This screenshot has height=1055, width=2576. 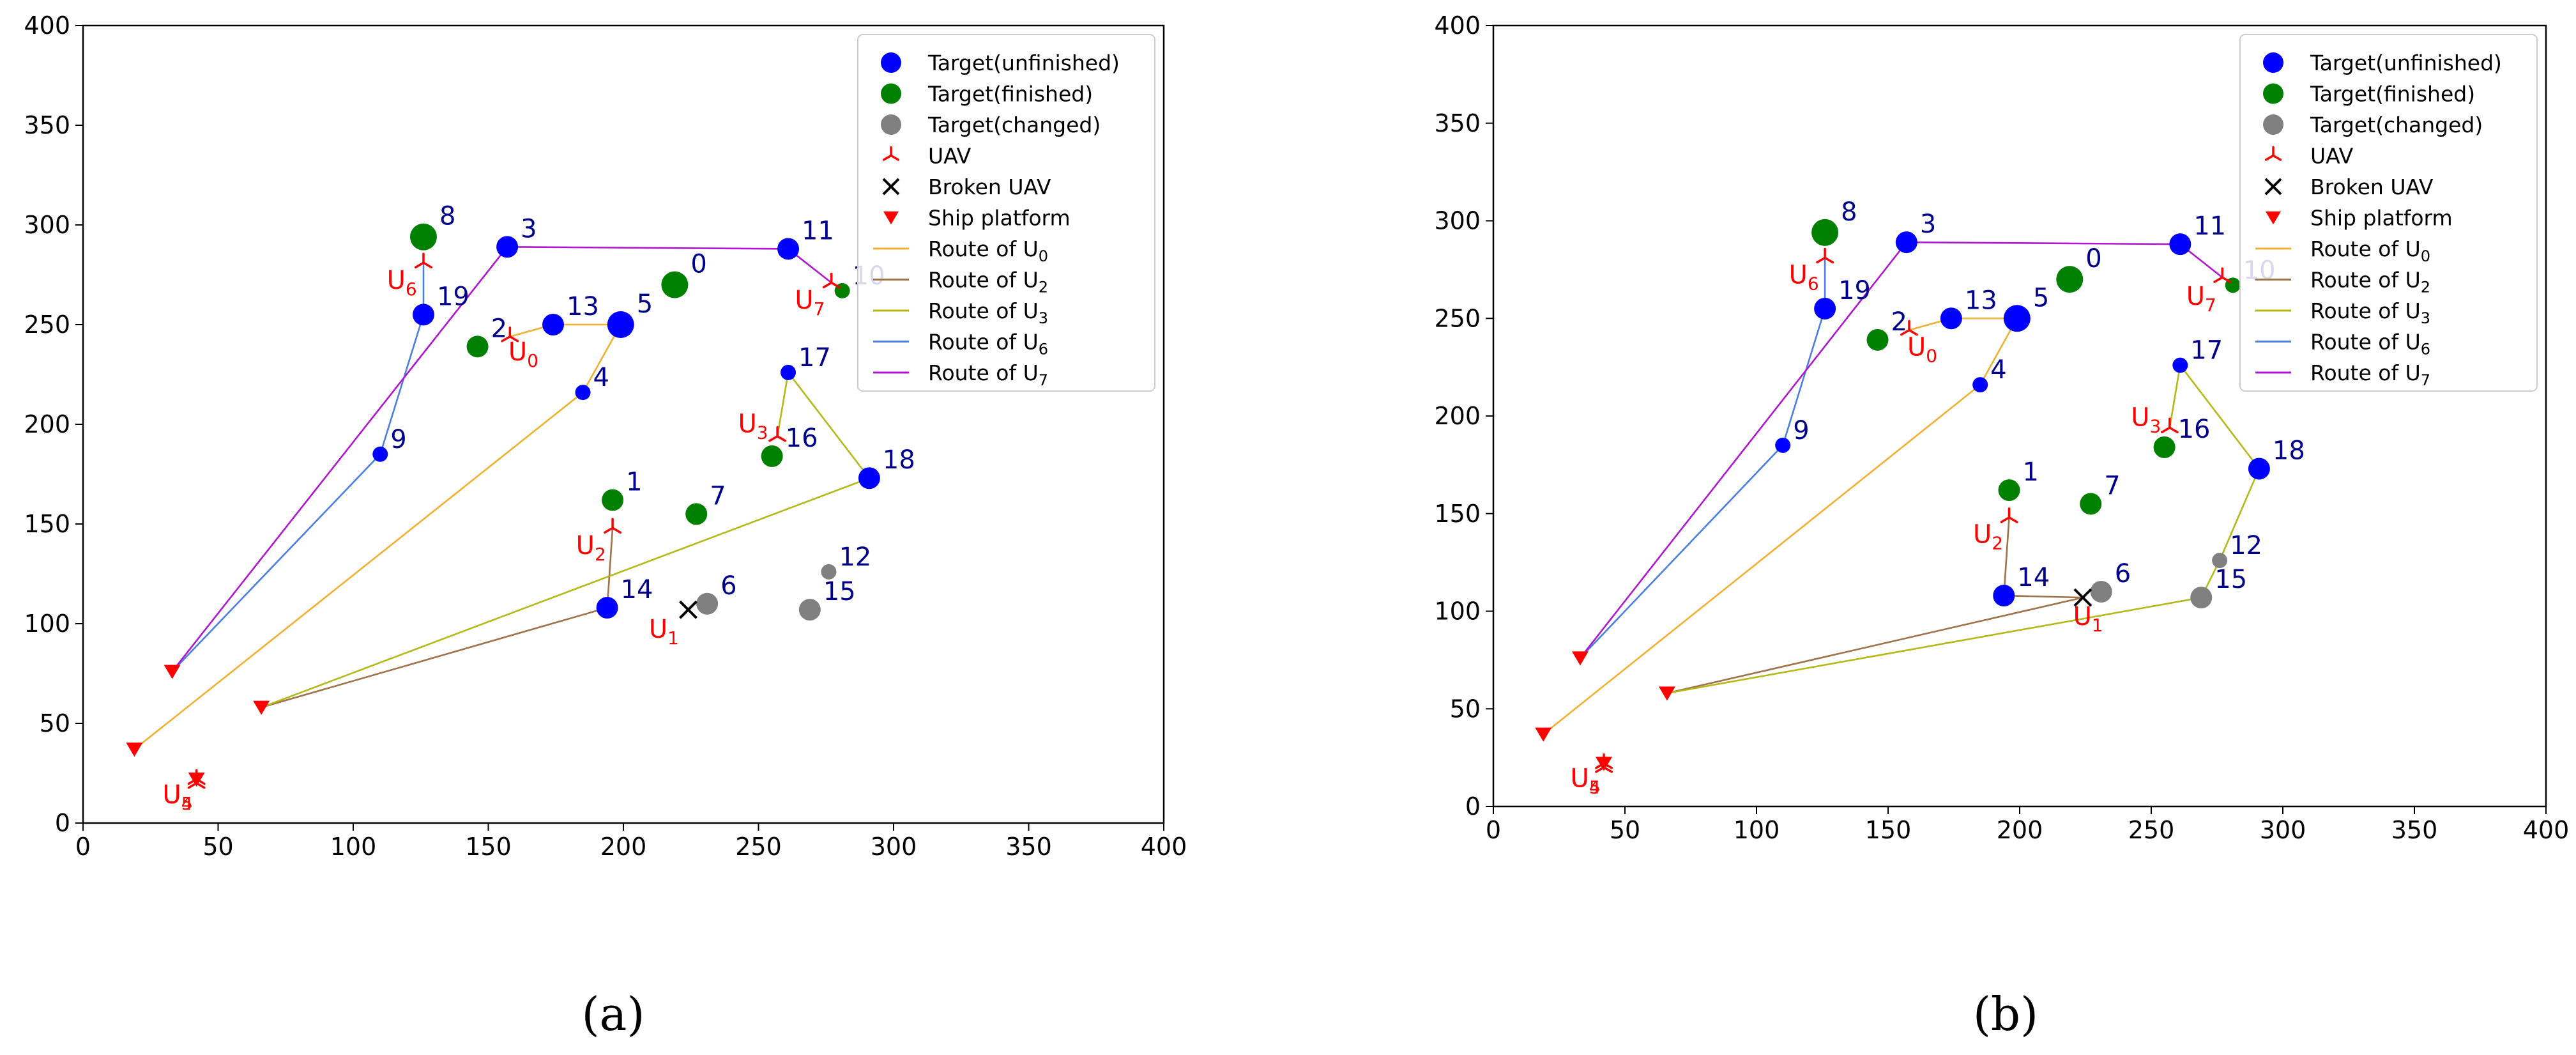 I want to click on ship-platform-marker, so click(x=261, y=708).